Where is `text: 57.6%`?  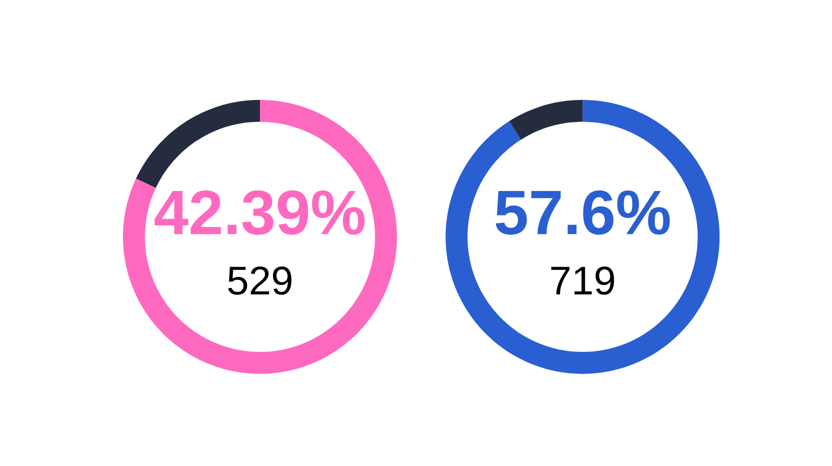 text: 57.6% is located at coordinates (583, 212).